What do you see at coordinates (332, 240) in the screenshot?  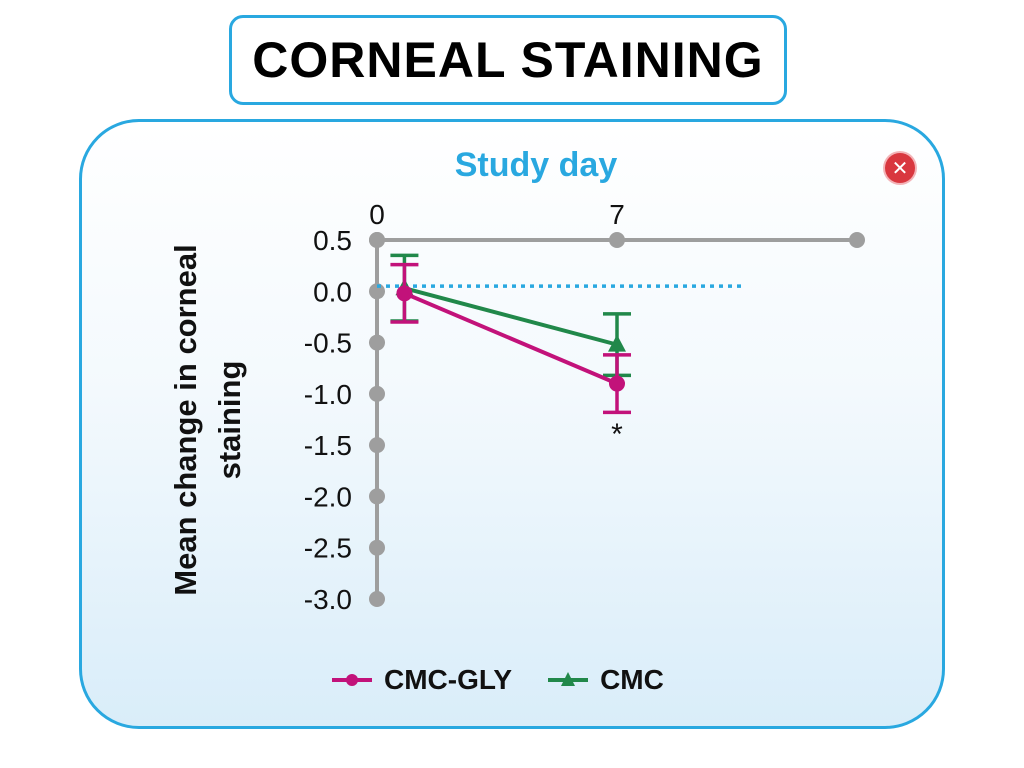 I see `y-tick-label: 0.5` at bounding box center [332, 240].